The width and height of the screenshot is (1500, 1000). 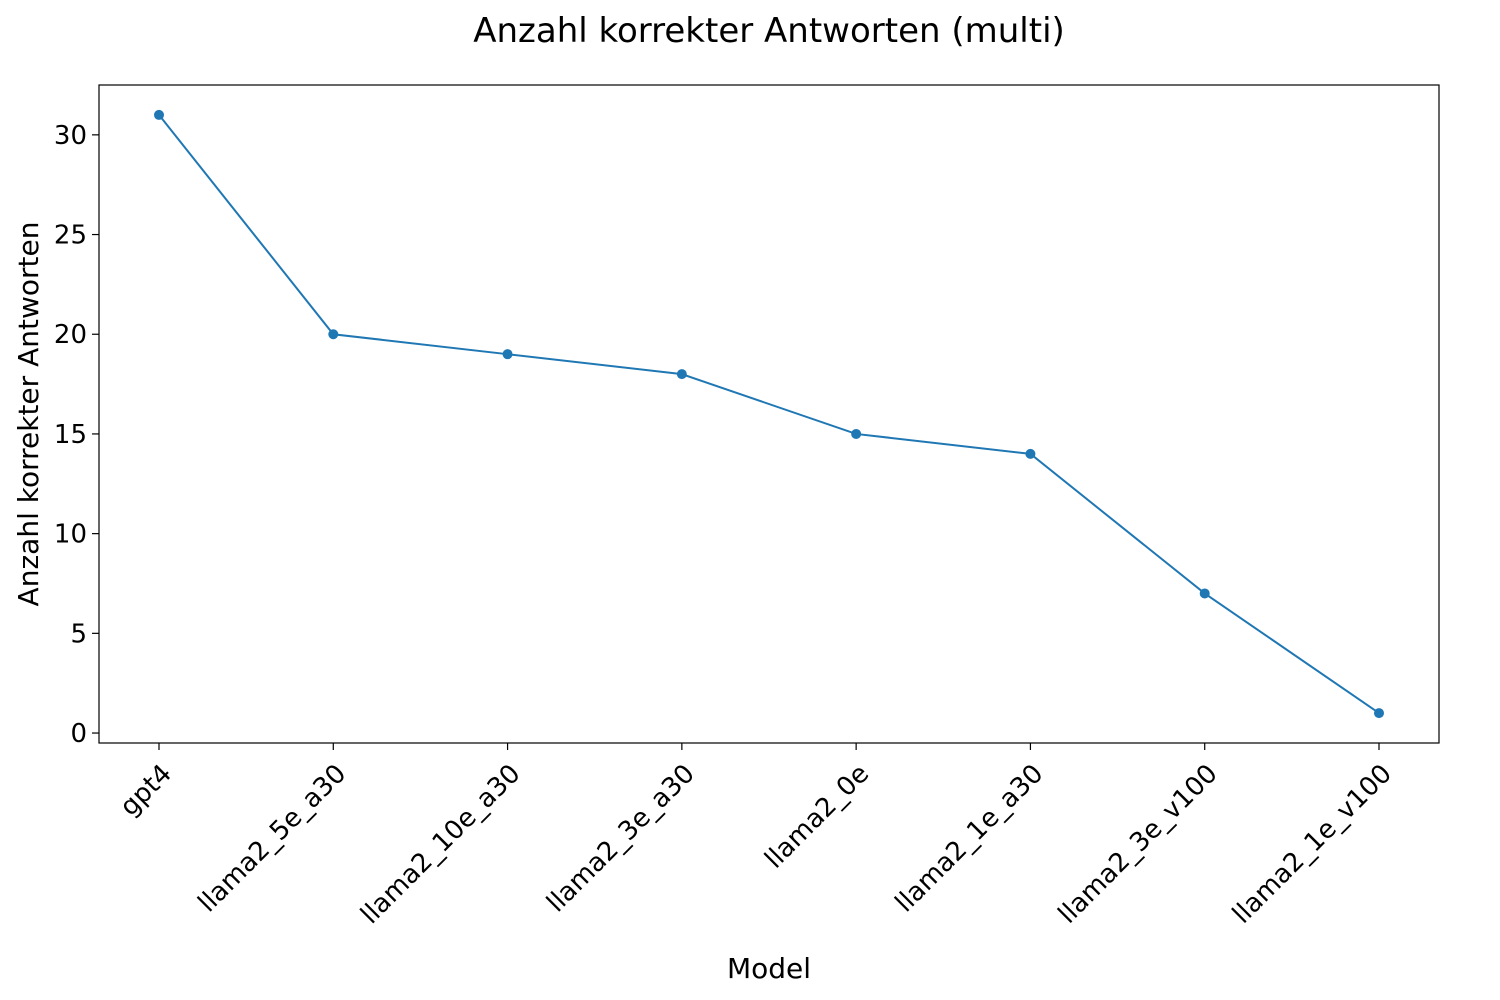 I want to click on y-tick-label: 0, so click(x=78, y=734).